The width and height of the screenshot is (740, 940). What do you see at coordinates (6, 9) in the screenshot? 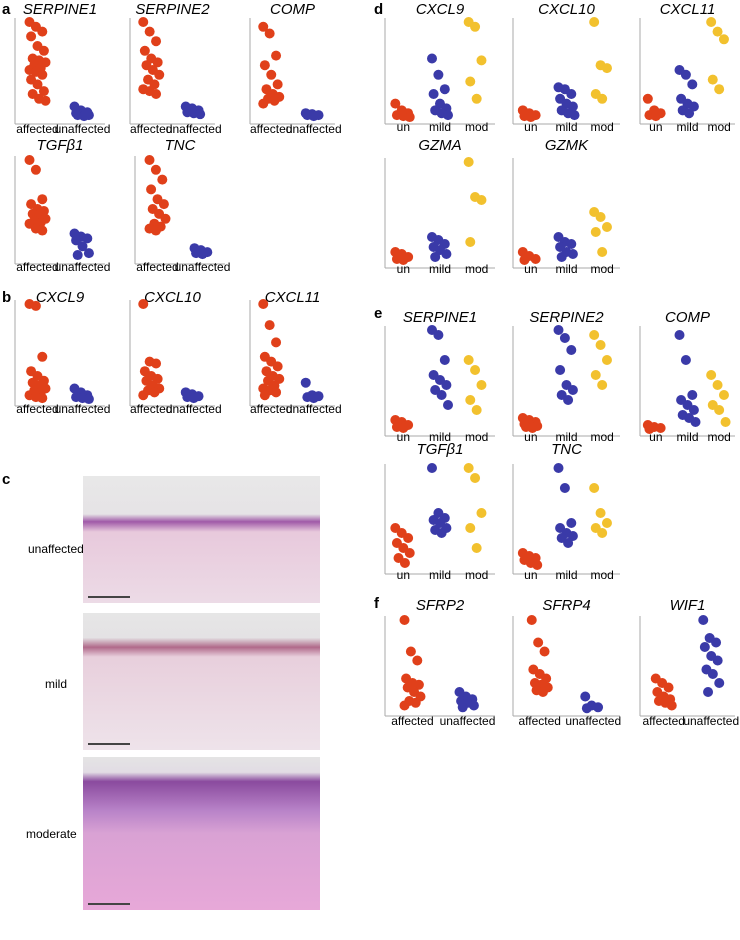
I see `panel-label: a` at bounding box center [6, 9].